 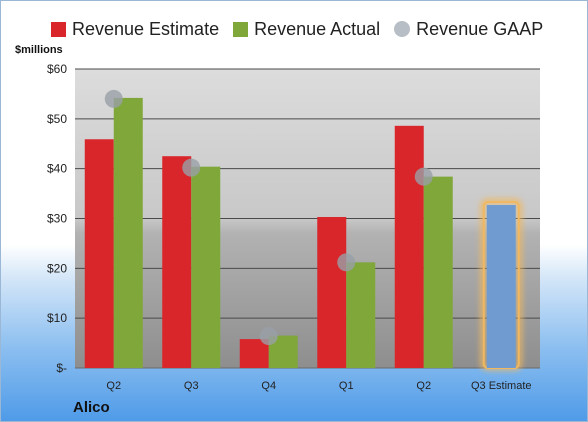 I want to click on y-tick-label: $30, so click(x=57, y=219).